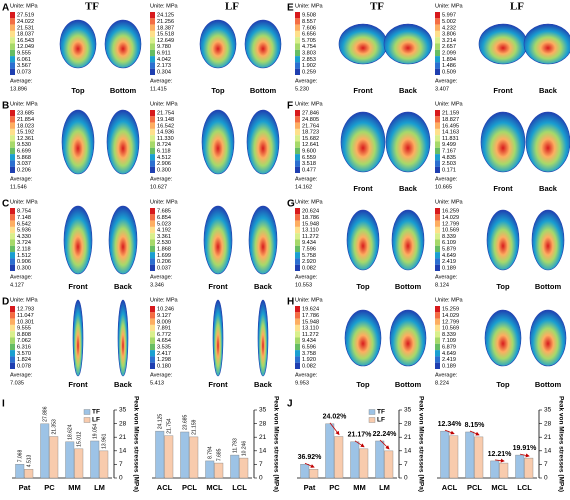 Image resolution: width=570 pixels, height=500 pixels. Describe the element at coordinates (164, 72) in the screenshot. I see `scale-value: 0.304` at that location.